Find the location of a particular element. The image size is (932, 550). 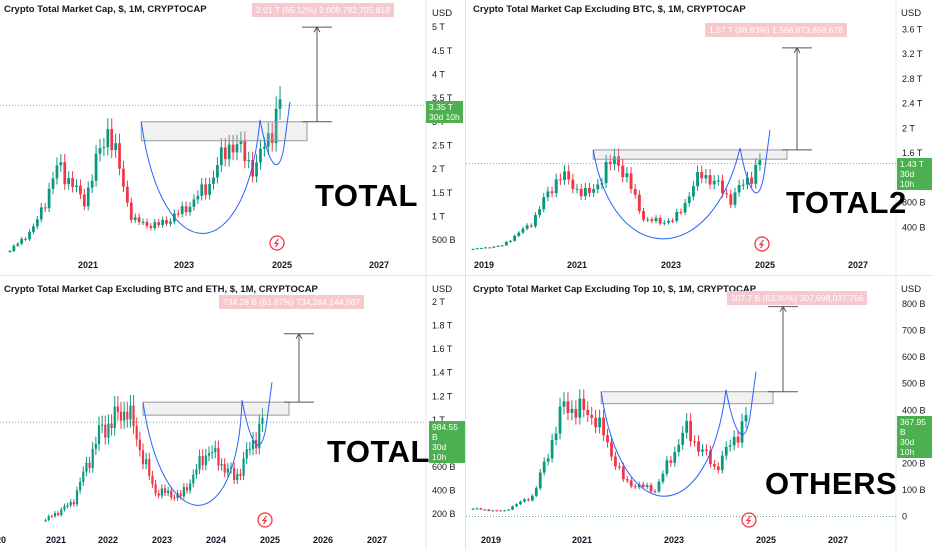

cup-curve is located at coordinates (681, 184).